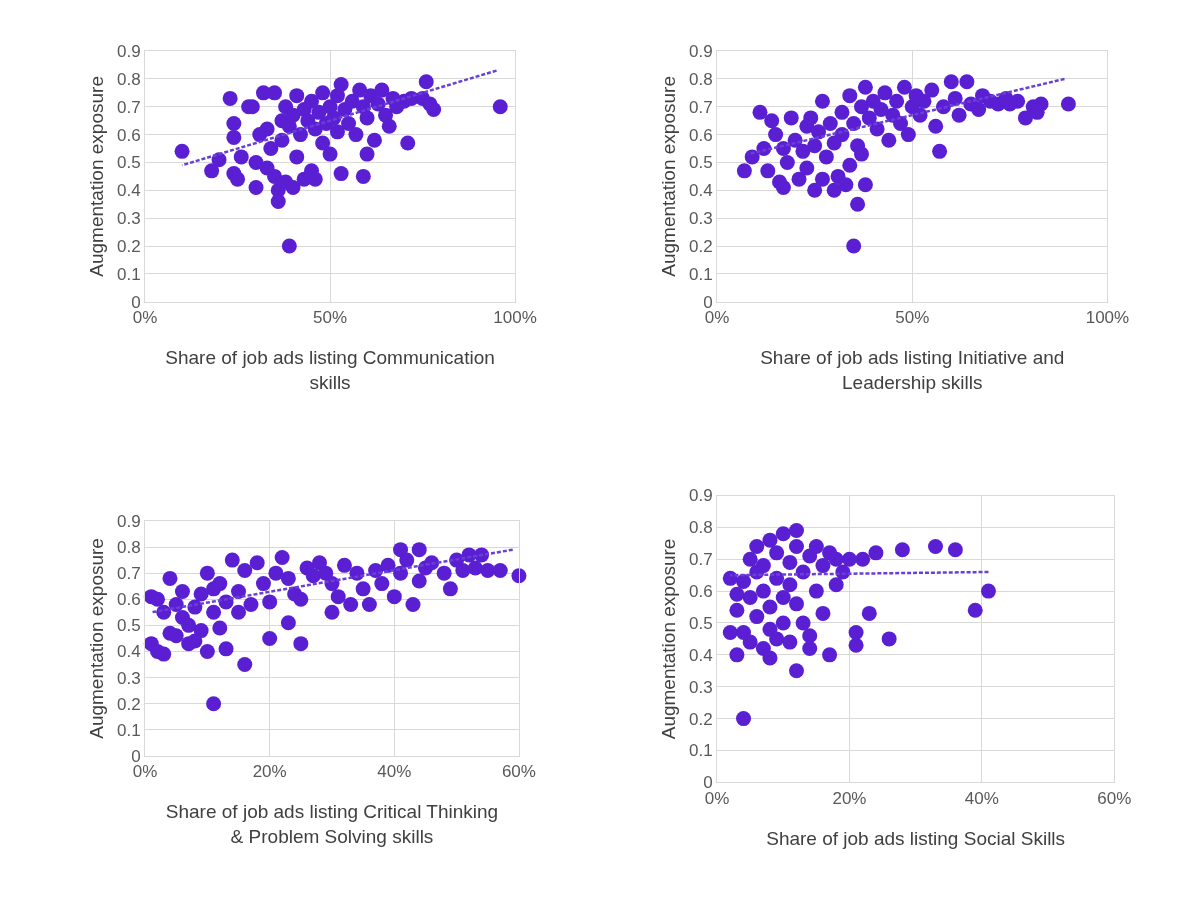 The image size is (1178, 900). Describe the element at coordinates (916, 838) in the screenshot. I see `x-axis-title: Share of job ads listing Social Skills` at that location.